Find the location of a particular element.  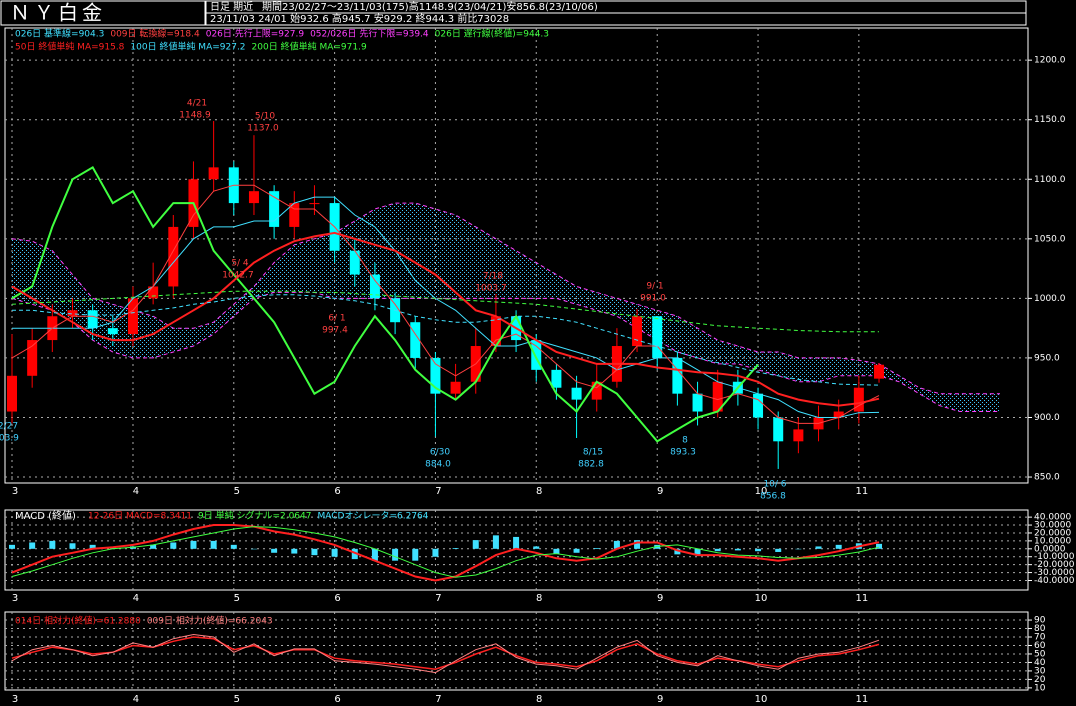

y-tick-label: 950.0 is located at coordinates (1047, 358).